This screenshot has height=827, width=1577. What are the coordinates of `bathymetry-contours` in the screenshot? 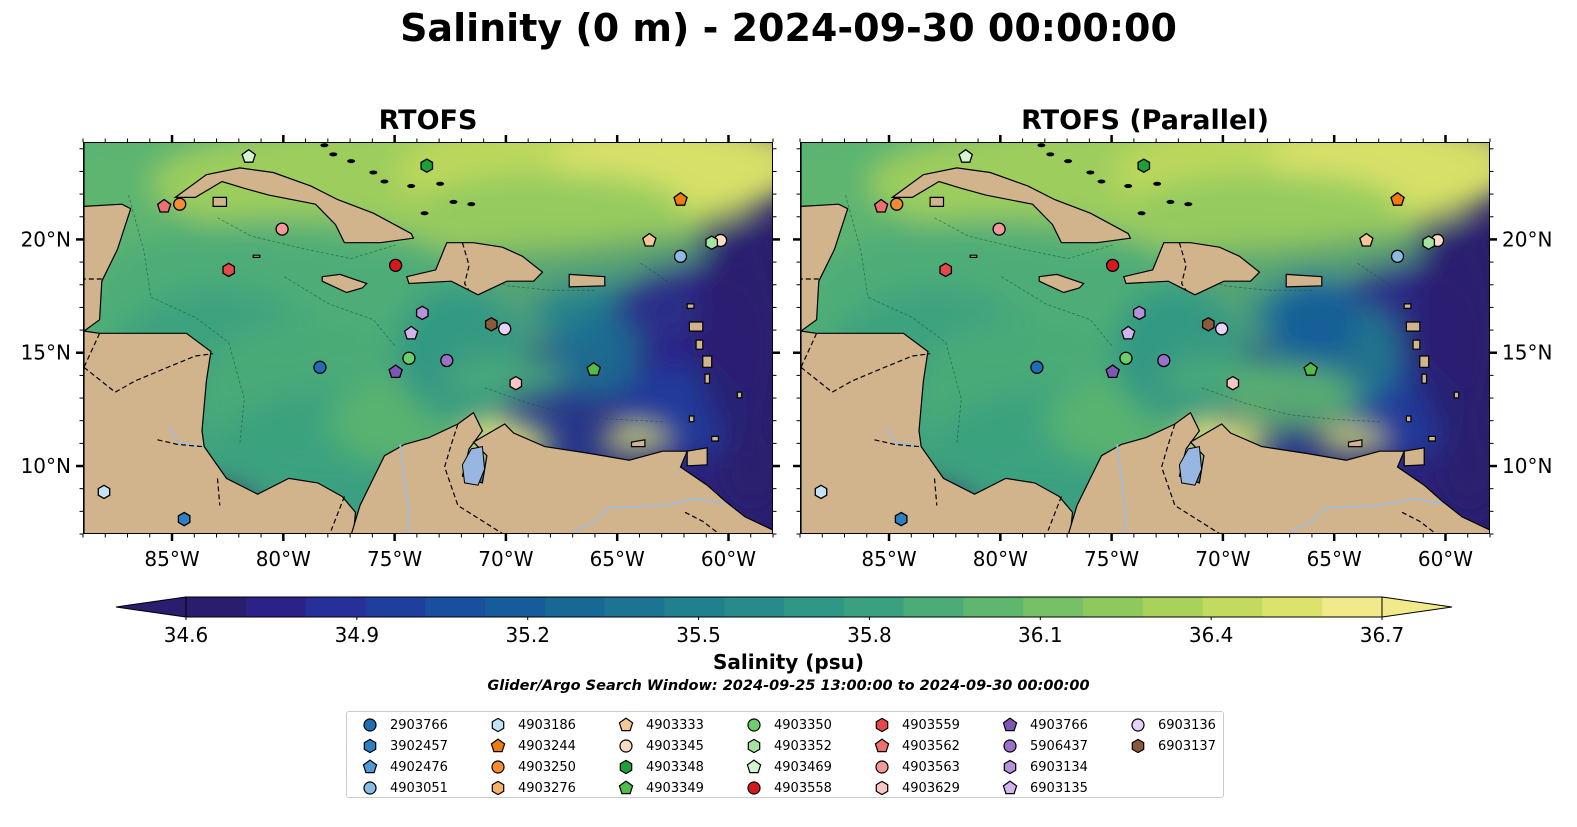 It's located at (412, 319).